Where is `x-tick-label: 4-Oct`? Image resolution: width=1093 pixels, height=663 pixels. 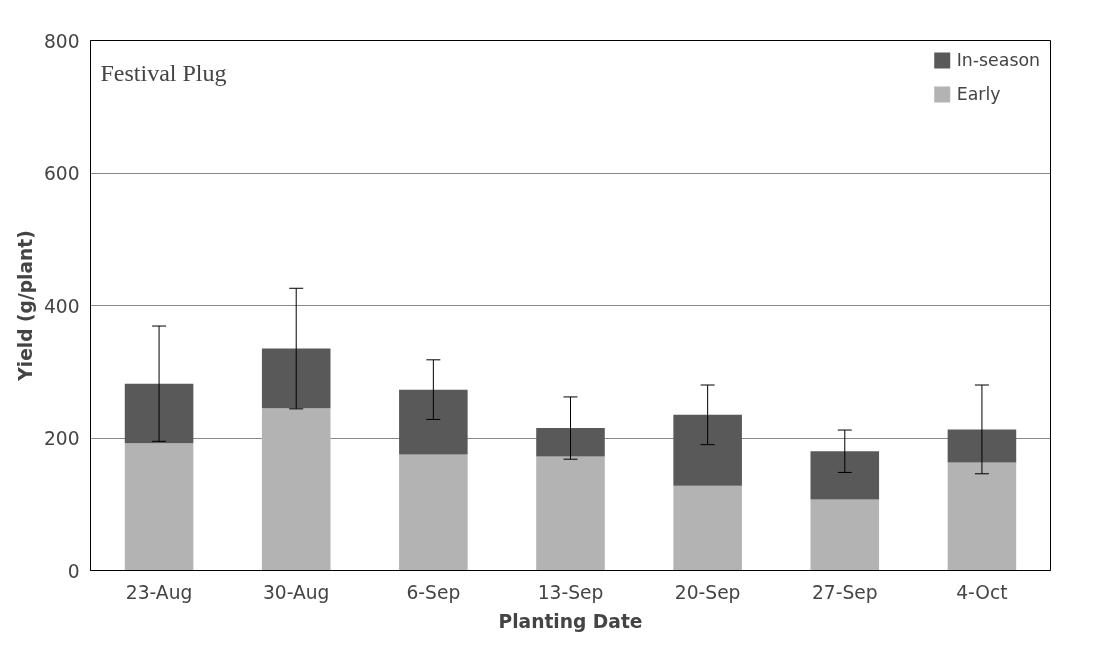
x-tick-label: 4-Oct is located at coordinates (982, 592).